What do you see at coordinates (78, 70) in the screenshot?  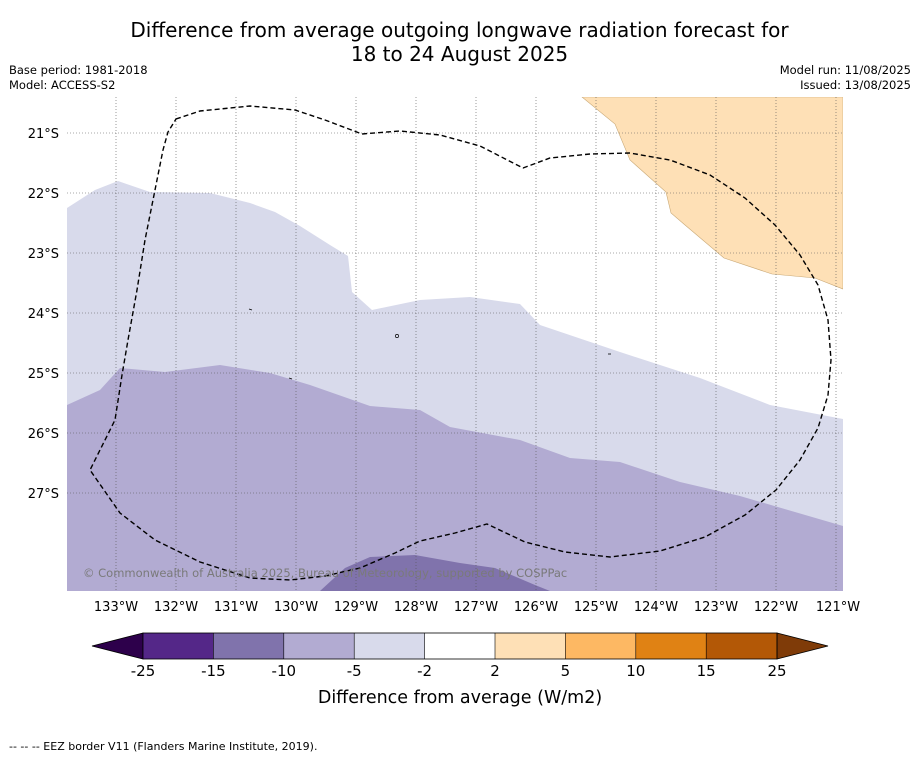 I see `base-period: Base period: 1981-2018` at bounding box center [78, 70].